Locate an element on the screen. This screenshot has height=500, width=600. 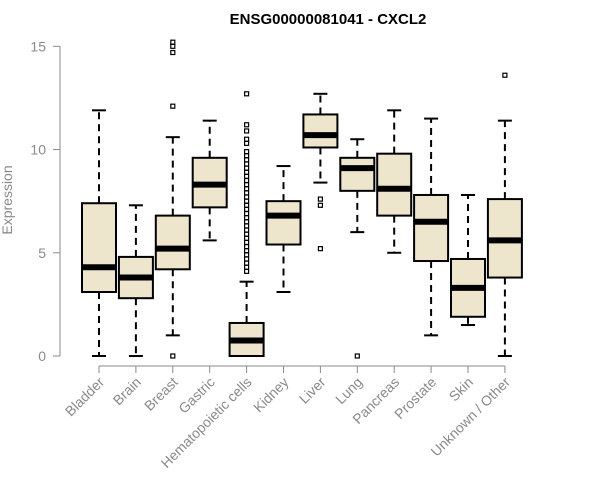
y-tick-label-3: 15 is located at coordinates (38, 46).